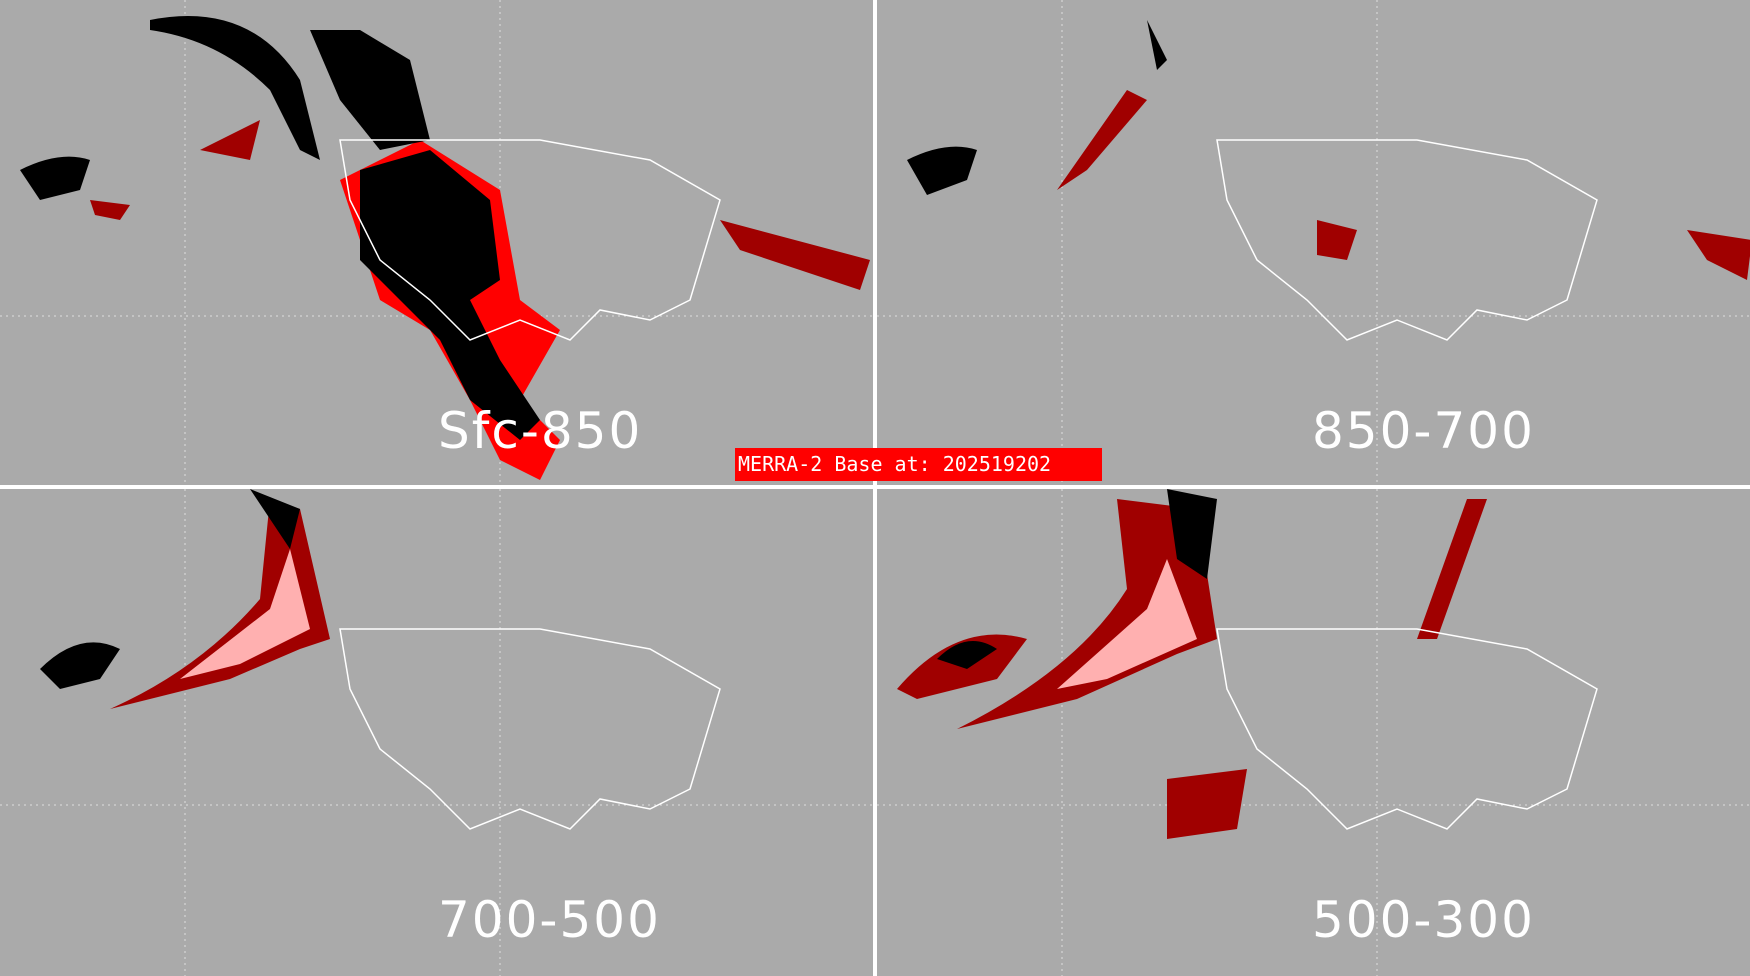  What do you see at coordinates (1423, 920) in the screenshot?
I see `panel-label: 500-300` at bounding box center [1423, 920].